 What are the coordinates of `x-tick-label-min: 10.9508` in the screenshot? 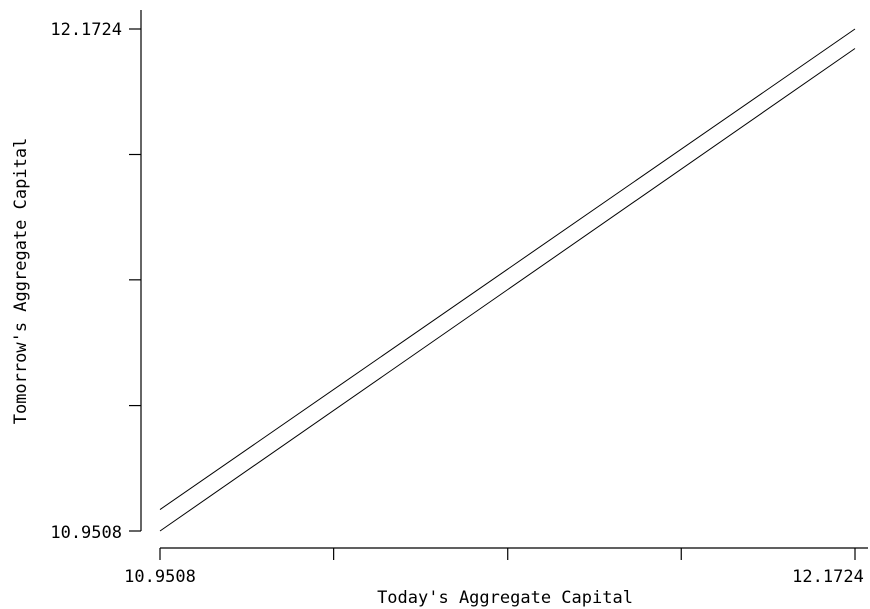 It's located at (160, 577).